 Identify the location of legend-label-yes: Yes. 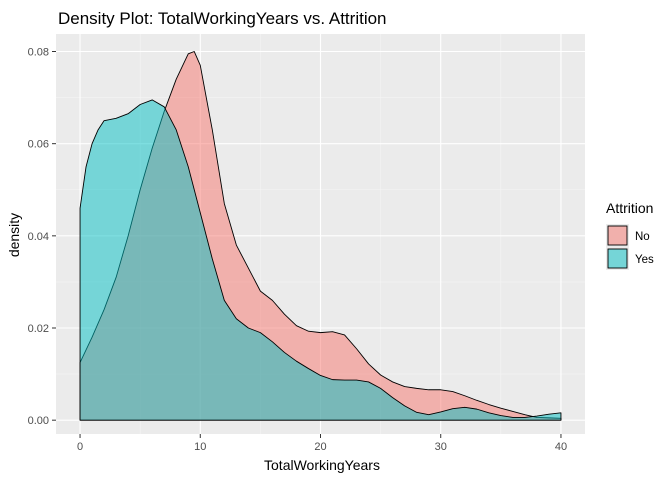
(644, 260).